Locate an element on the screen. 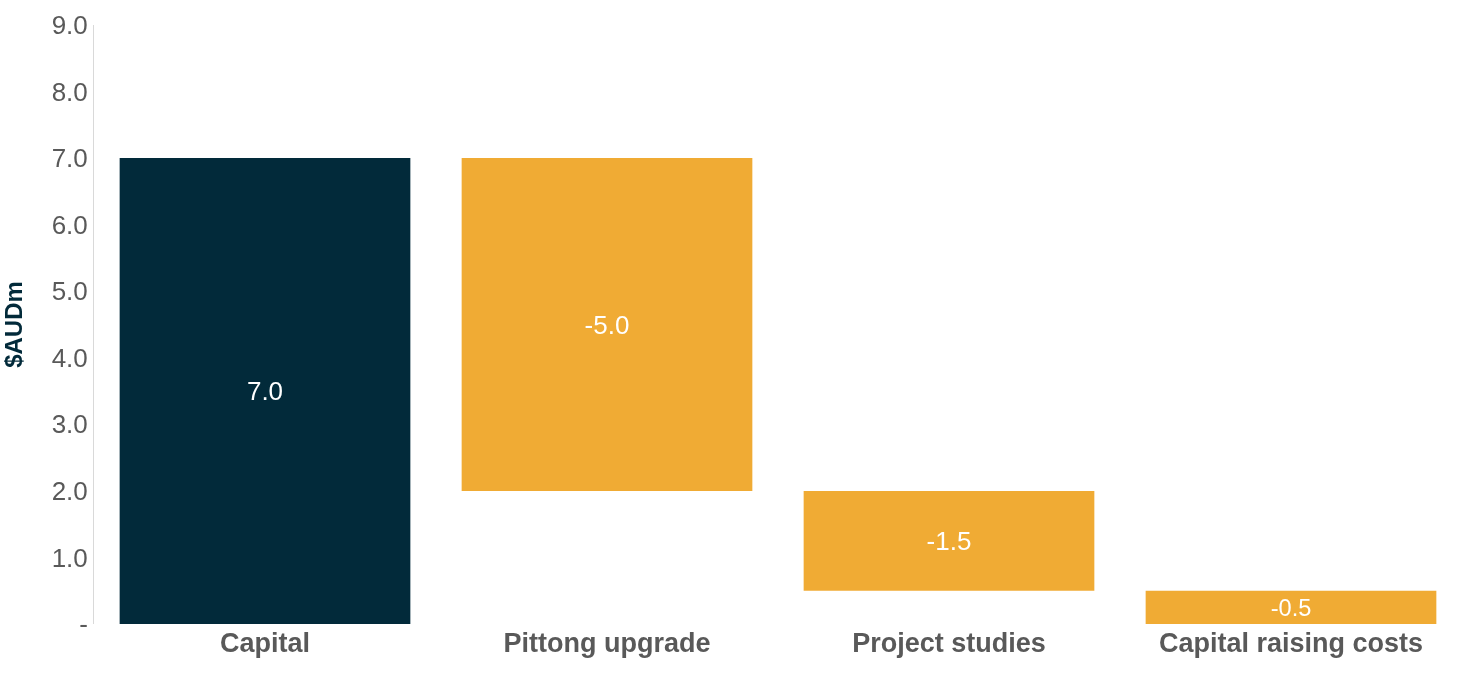  y-tick-label: 9.0 is located at coordinates (69, 25).